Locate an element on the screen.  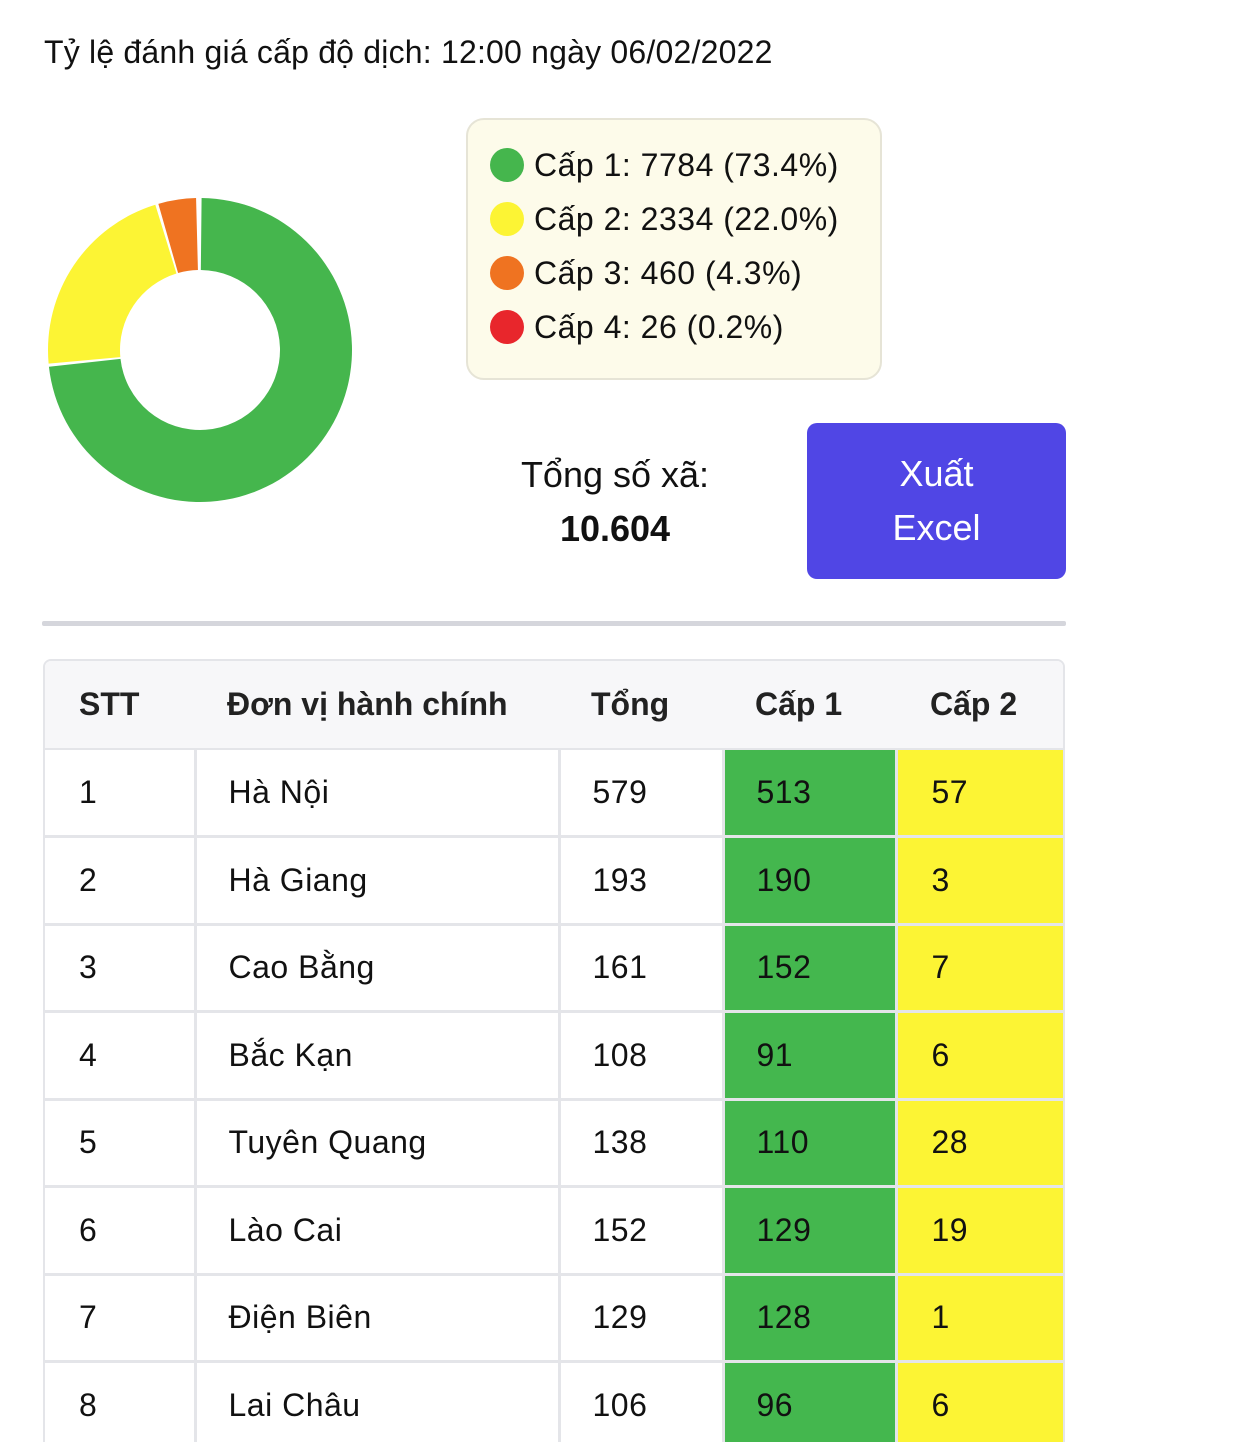
table-row: 6 Lào Cai 152 129 19 is located at coordinates (554, 1231).